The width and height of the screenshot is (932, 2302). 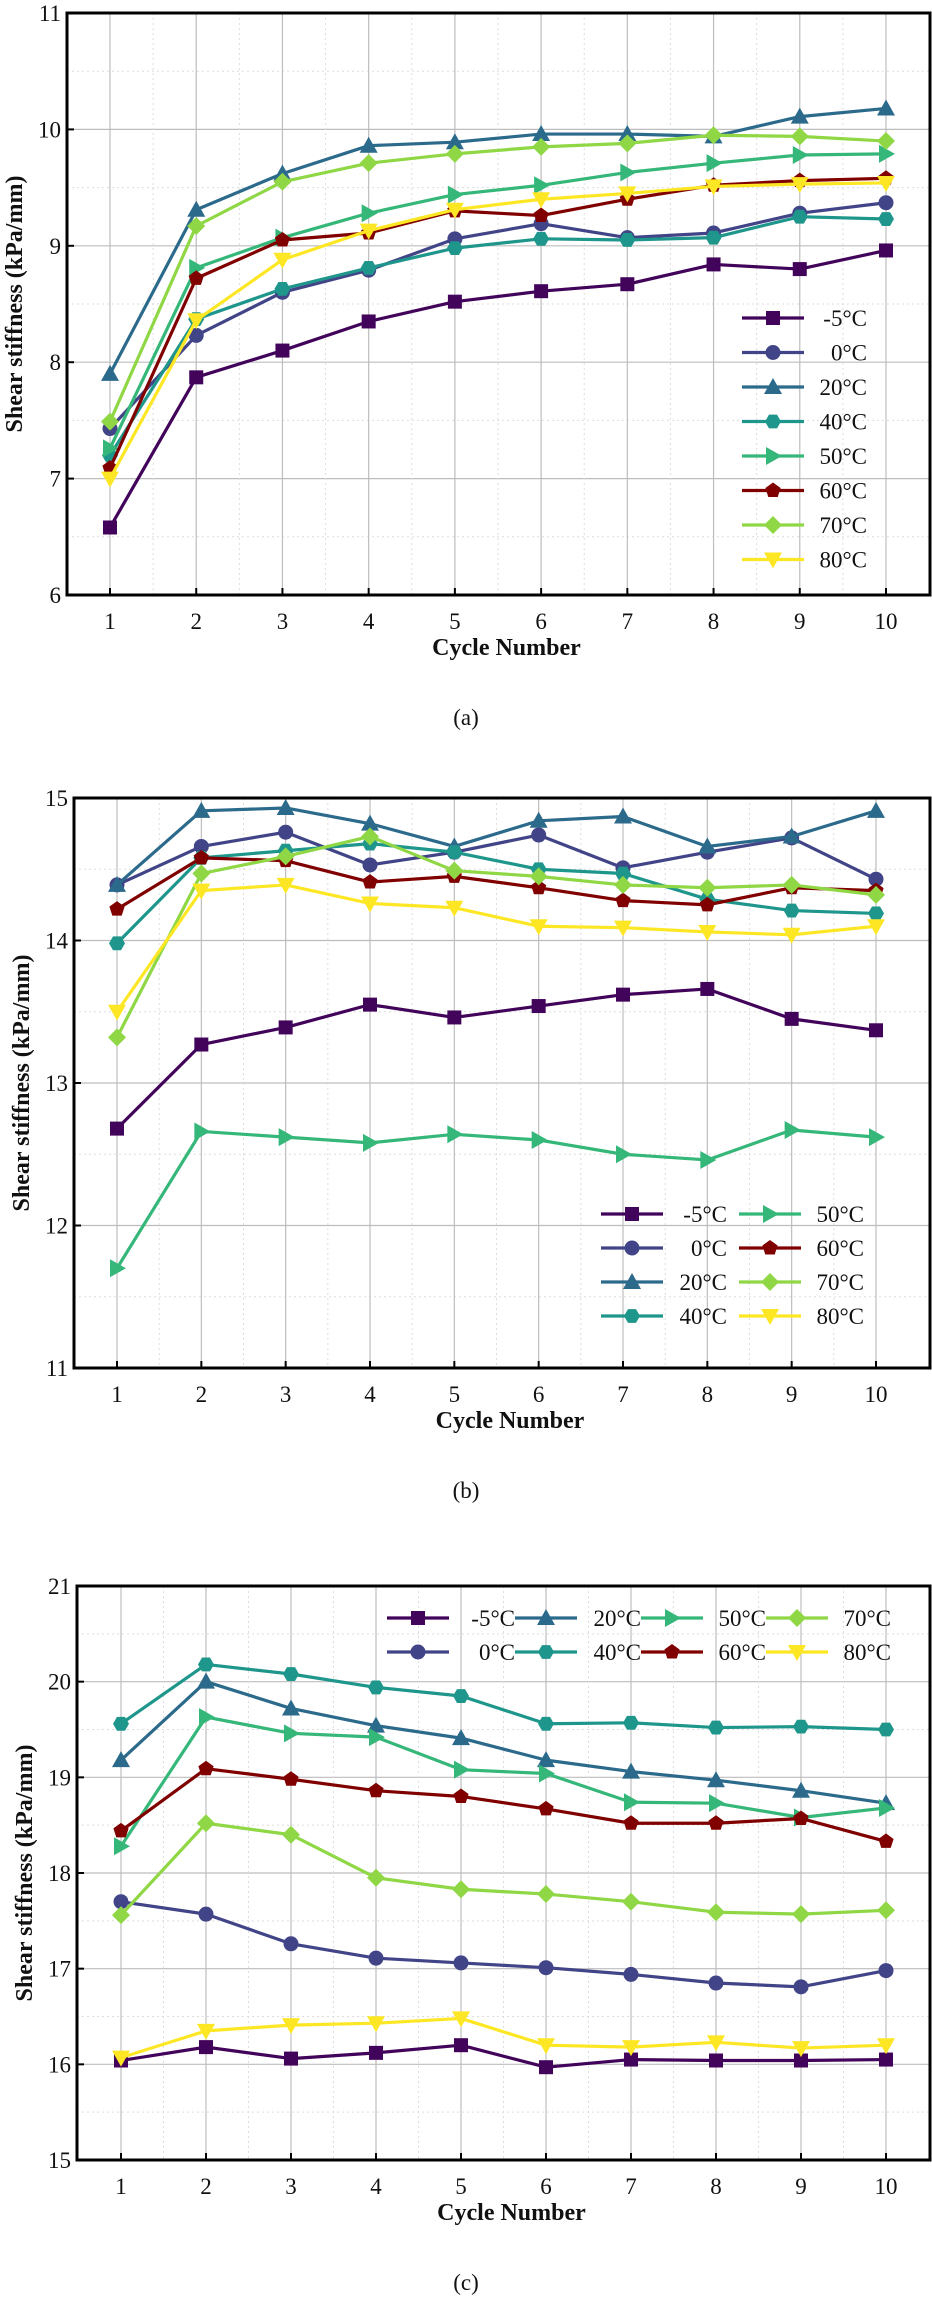 What do you see at coordinates (541, 621) in the screenshot?
I see `x-tick-label: 6` at bounding box center [541, 621].